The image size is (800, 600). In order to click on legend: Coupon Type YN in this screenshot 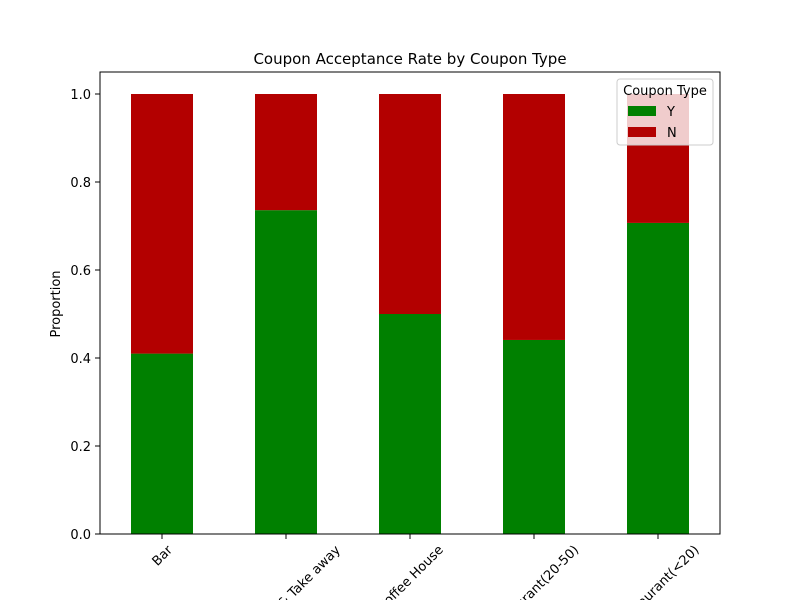, I will do `click(665, 112)`.